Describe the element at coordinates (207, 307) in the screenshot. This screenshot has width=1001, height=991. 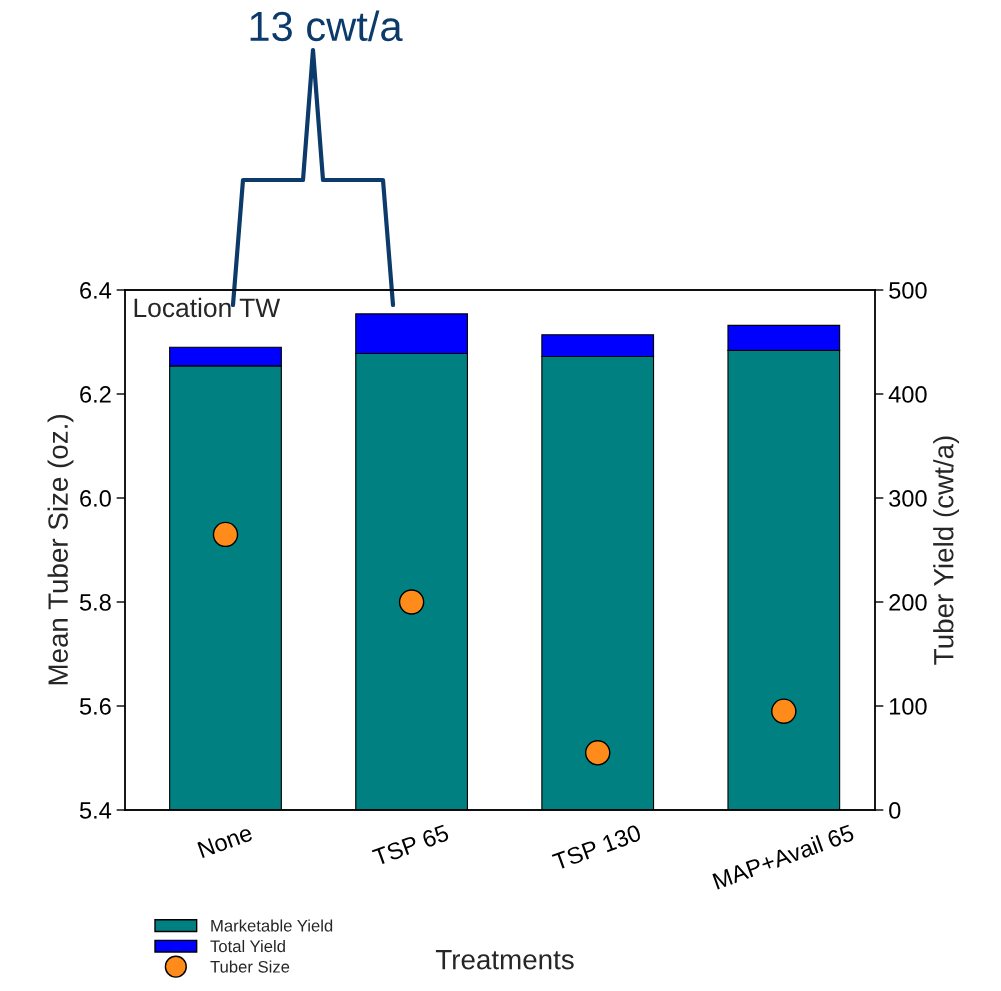
I see `annotation: Location TW` at that location.